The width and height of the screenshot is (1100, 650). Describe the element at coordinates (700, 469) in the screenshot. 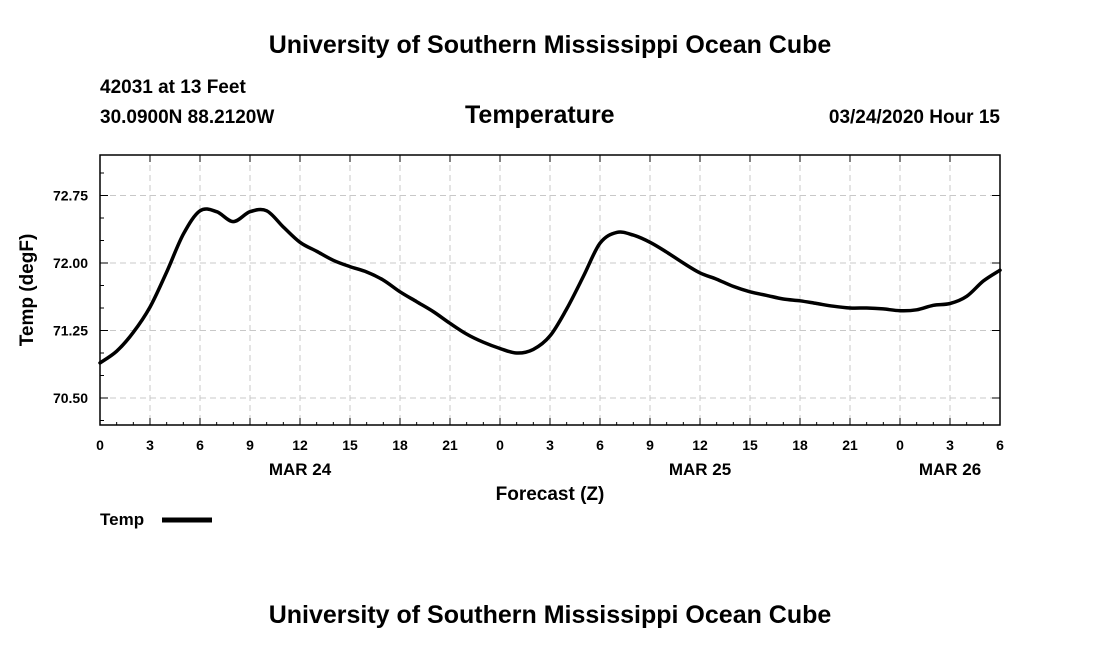

I see `day-label: MAR 25` at that location.